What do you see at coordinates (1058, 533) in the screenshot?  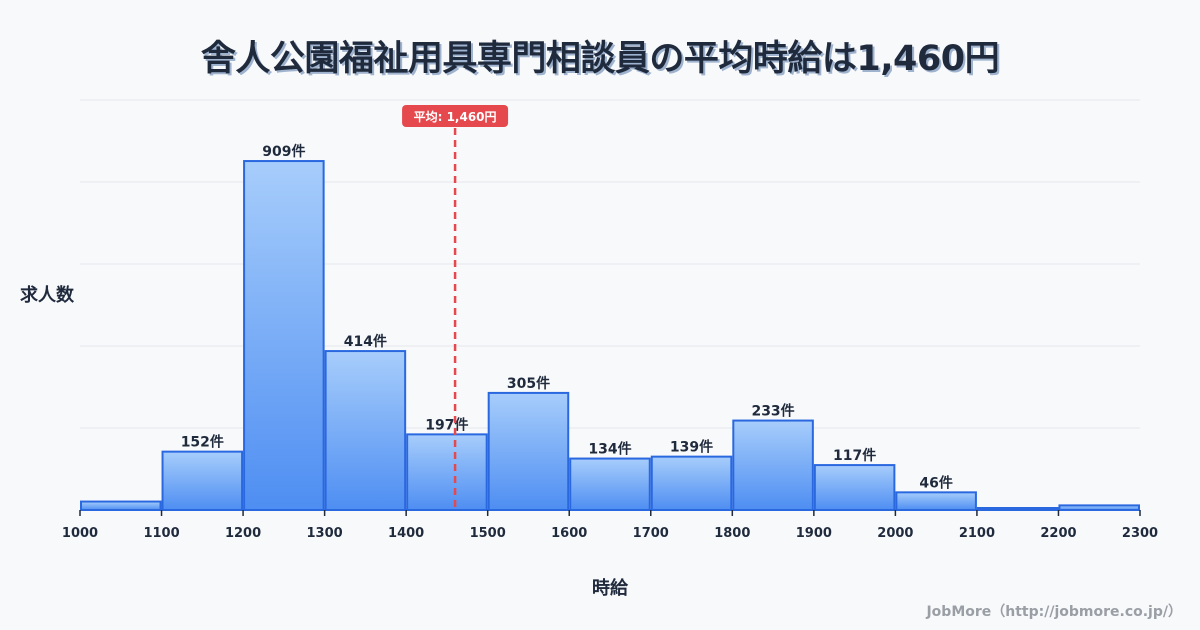 I see `x-tick-label: 2200` at bounding box center [1058, 533].